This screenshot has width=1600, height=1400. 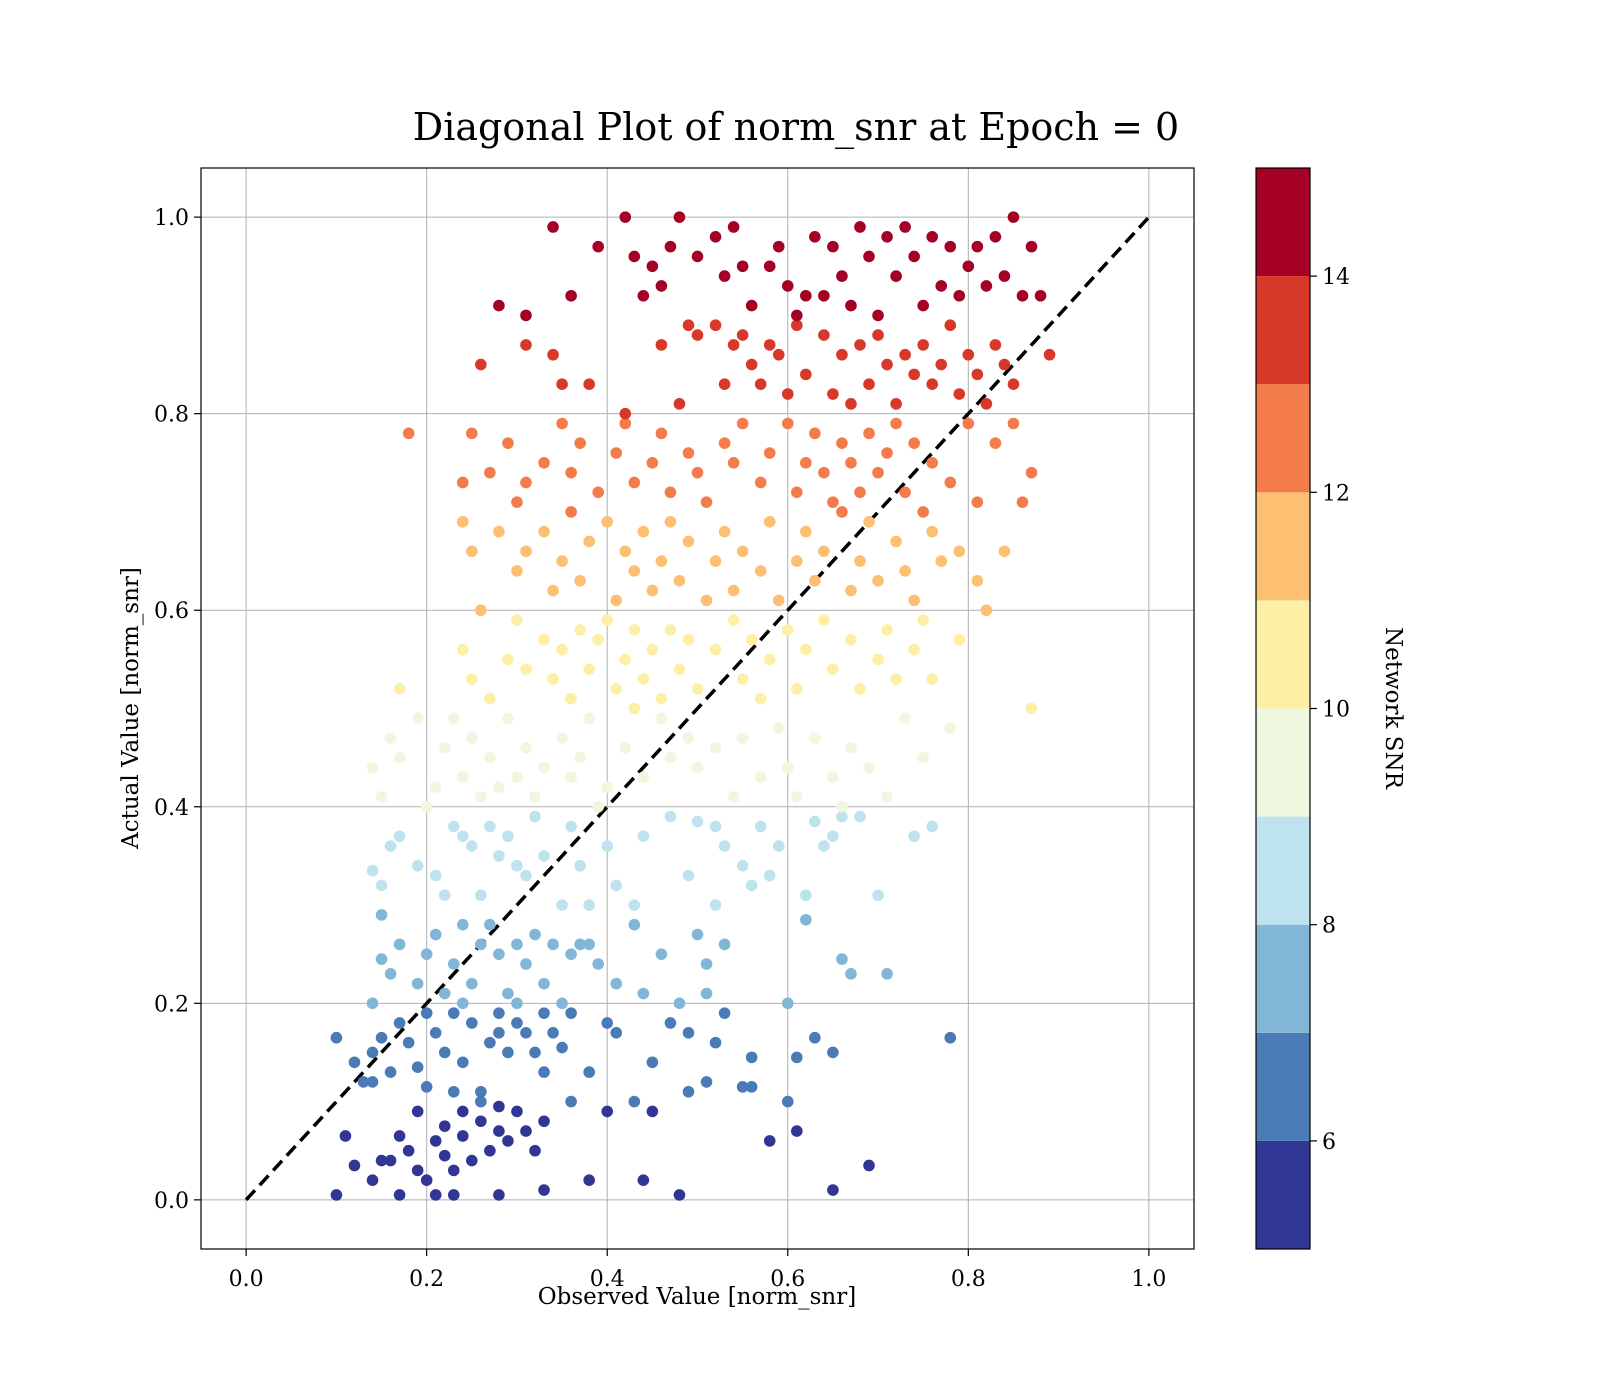 I want to click on colorbar-tick-label: 12, so click(x=1336, y=493).